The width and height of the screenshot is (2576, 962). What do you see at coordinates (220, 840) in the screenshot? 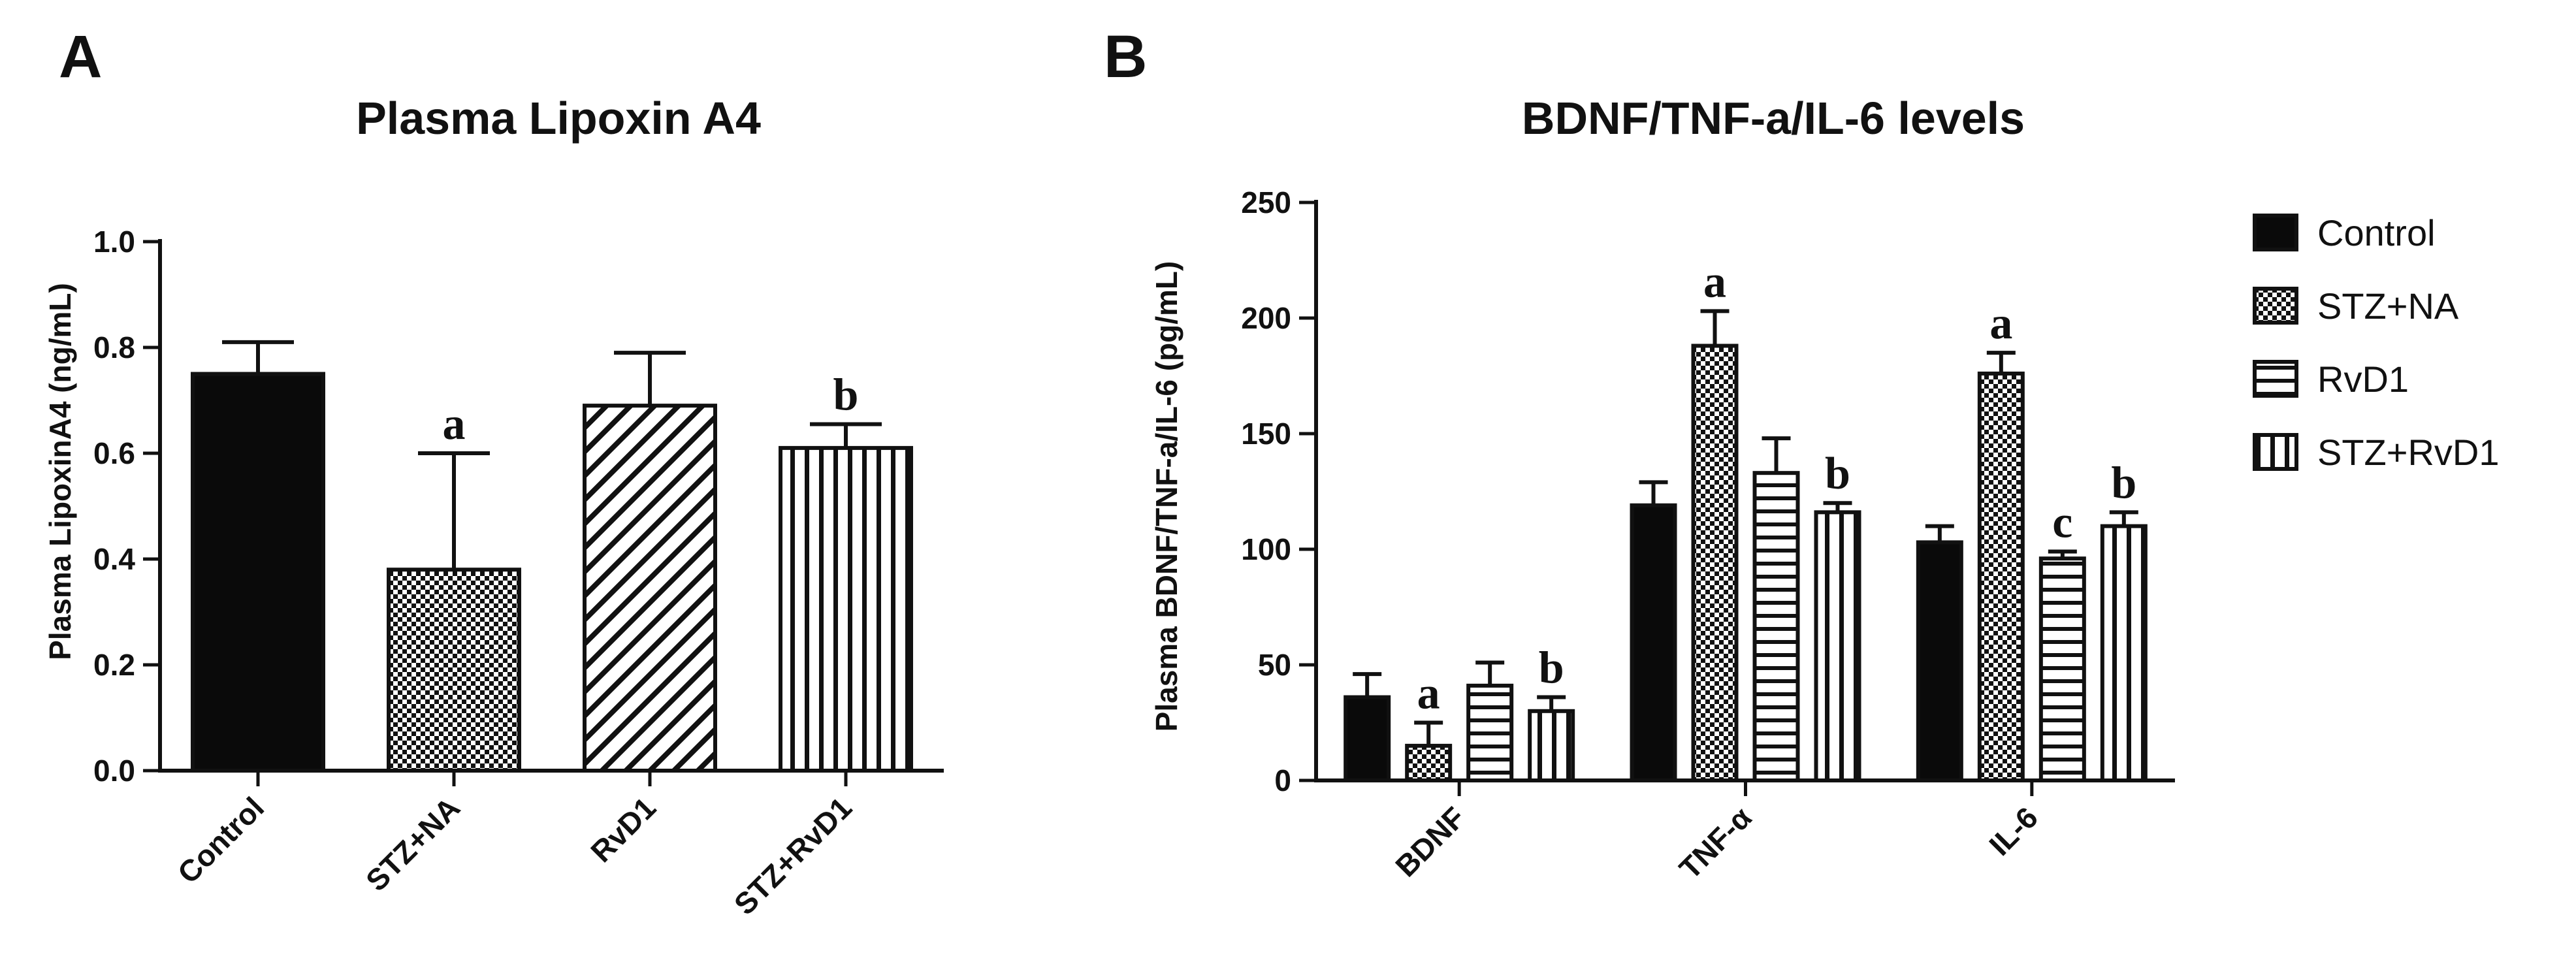
I see `panel-a-category-control: Control` at bounding box center [220, 840].